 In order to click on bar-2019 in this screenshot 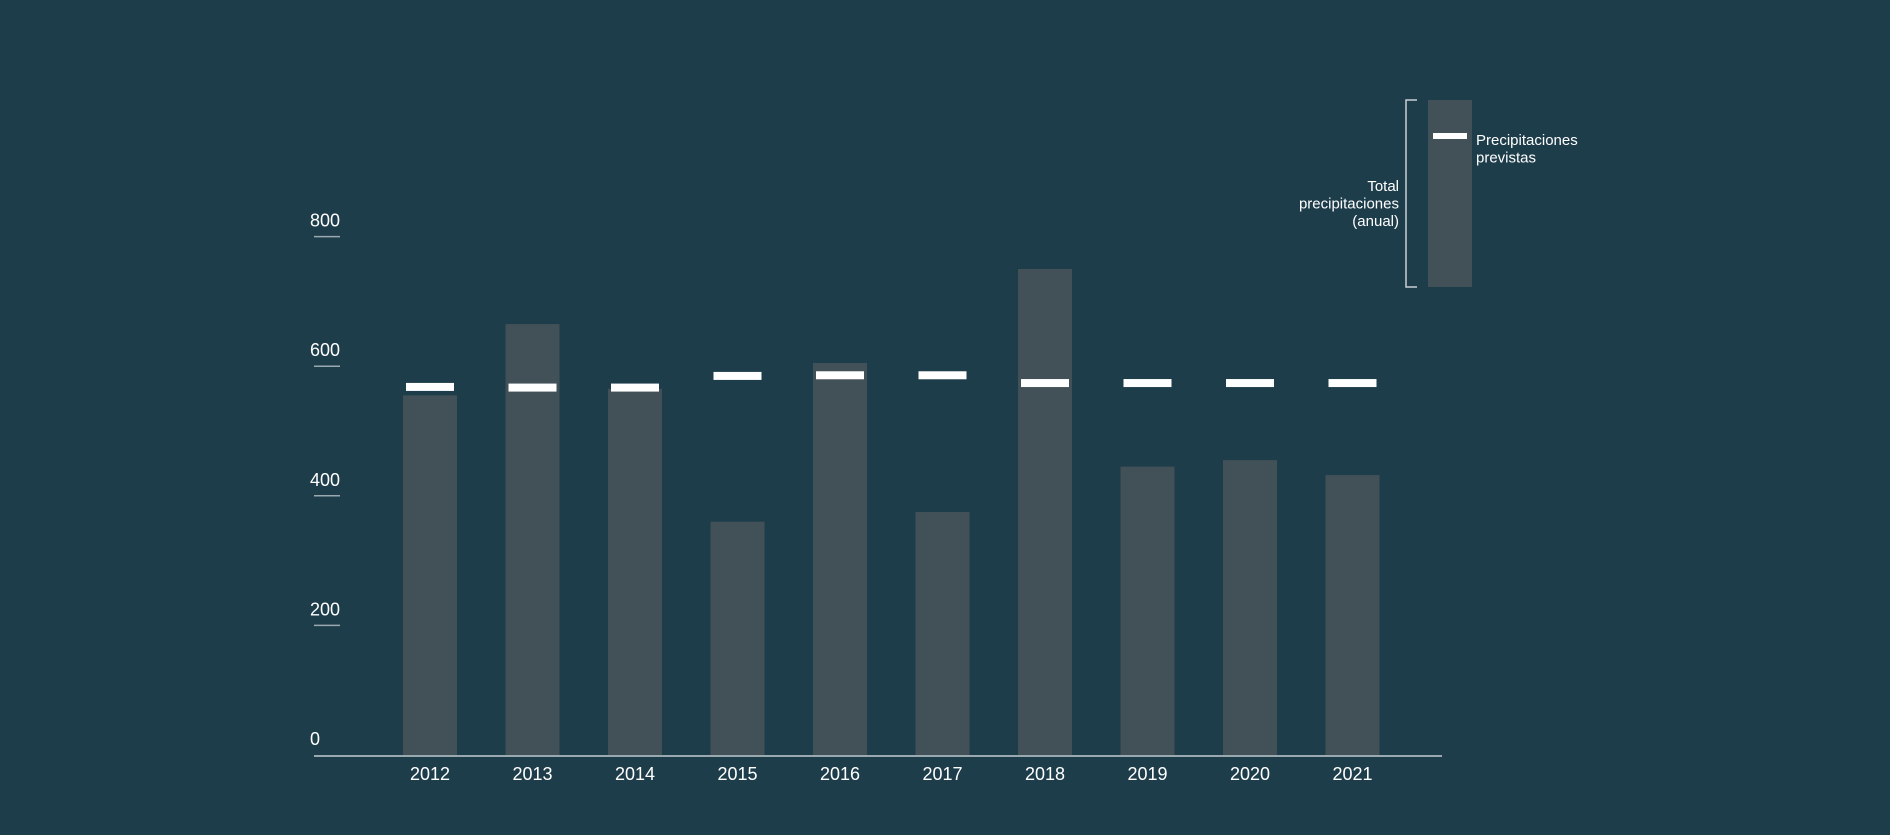, I will do `click(1147, 610)`.